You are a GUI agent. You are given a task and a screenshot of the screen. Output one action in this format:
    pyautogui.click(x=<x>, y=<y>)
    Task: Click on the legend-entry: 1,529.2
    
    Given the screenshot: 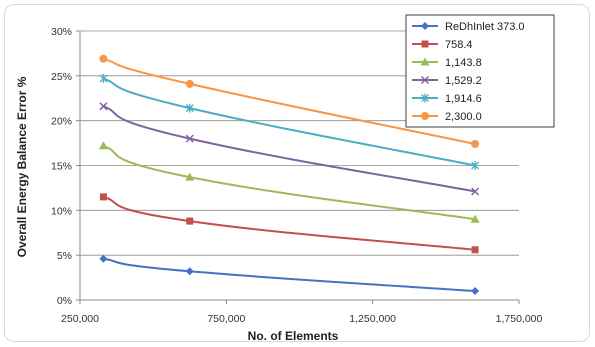 What is the action you would take?
    pyautogui.click(x=447, y=81)
    